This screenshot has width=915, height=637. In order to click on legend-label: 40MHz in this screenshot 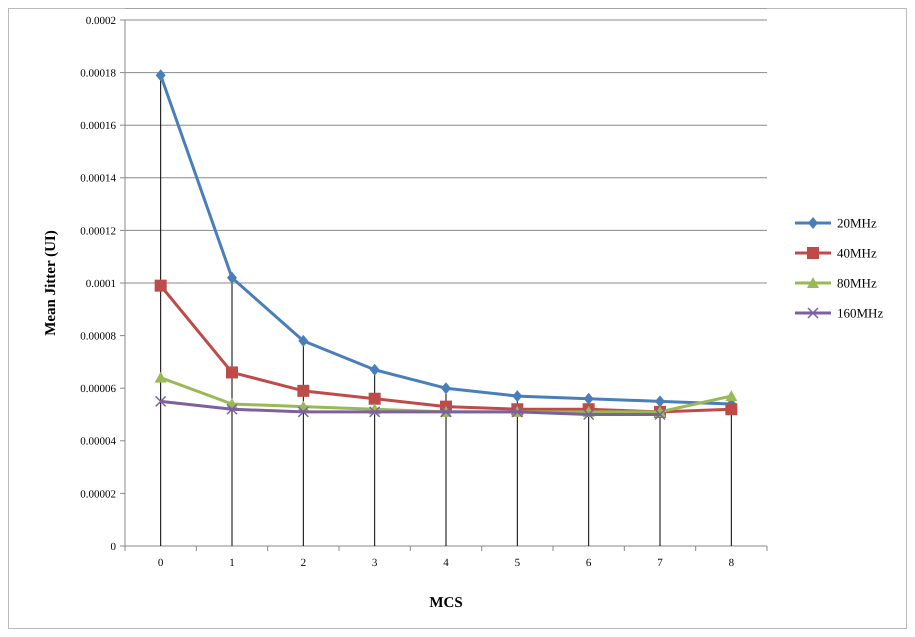, I will do `click(857, 253)`.